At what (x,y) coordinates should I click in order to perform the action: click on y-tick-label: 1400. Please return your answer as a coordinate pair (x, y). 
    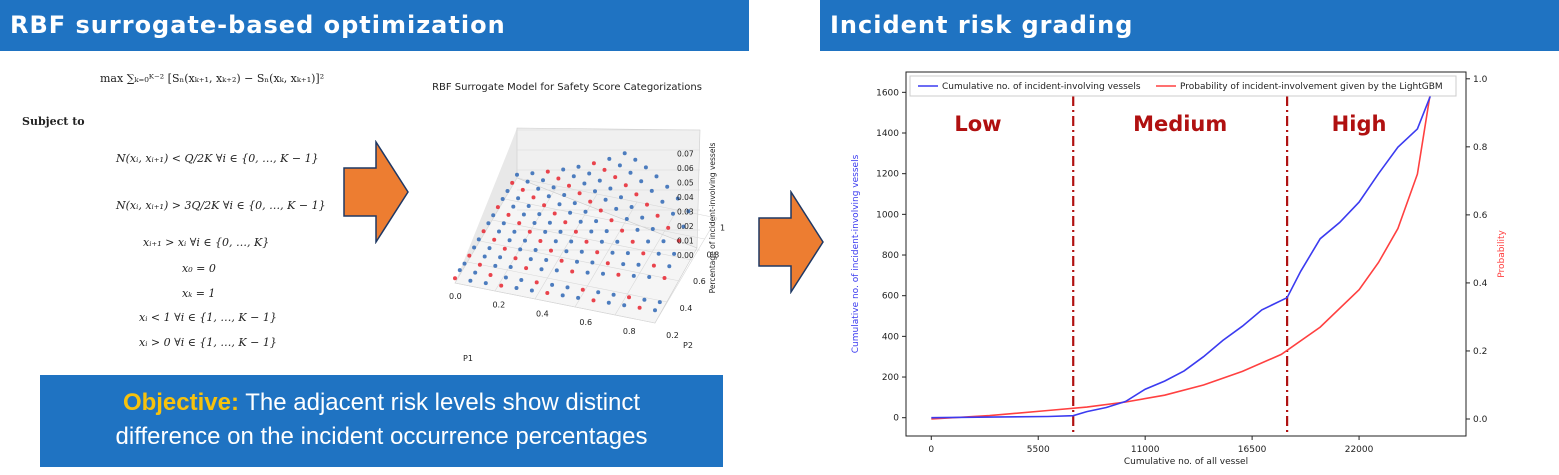
    Looking at the image, I should click on (887, 134).